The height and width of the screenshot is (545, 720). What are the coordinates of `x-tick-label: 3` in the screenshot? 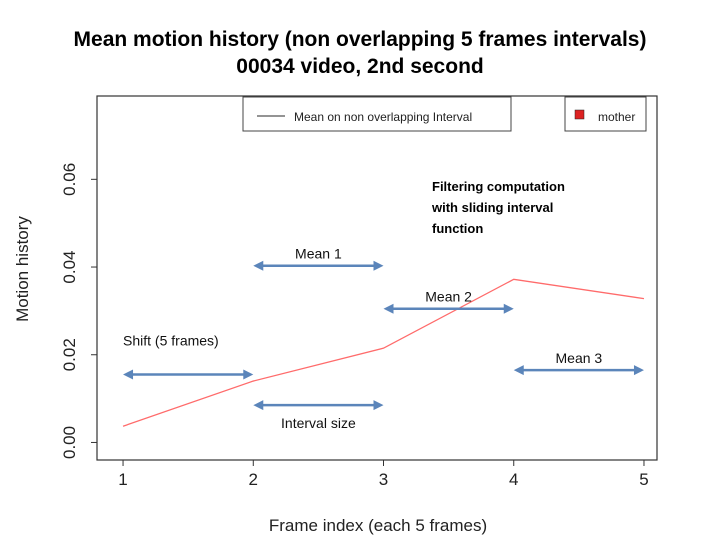 It's located at (383, 479).